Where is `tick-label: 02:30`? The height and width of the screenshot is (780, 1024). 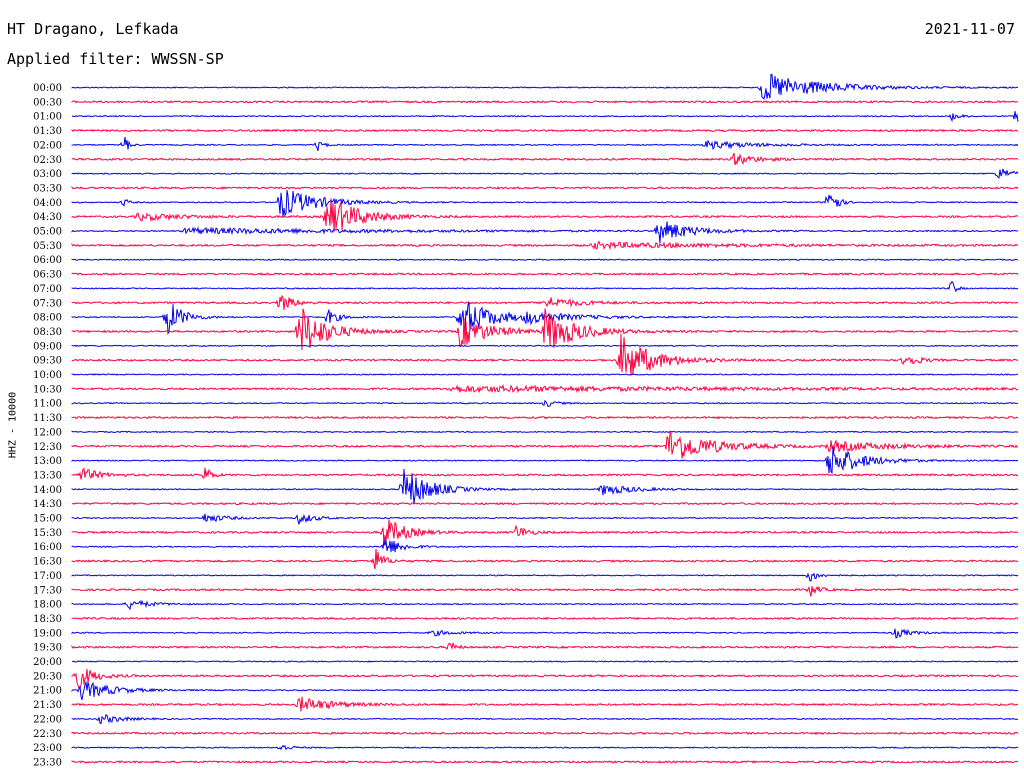 tick-label: 02:30 is located at coordinates (47, 160).